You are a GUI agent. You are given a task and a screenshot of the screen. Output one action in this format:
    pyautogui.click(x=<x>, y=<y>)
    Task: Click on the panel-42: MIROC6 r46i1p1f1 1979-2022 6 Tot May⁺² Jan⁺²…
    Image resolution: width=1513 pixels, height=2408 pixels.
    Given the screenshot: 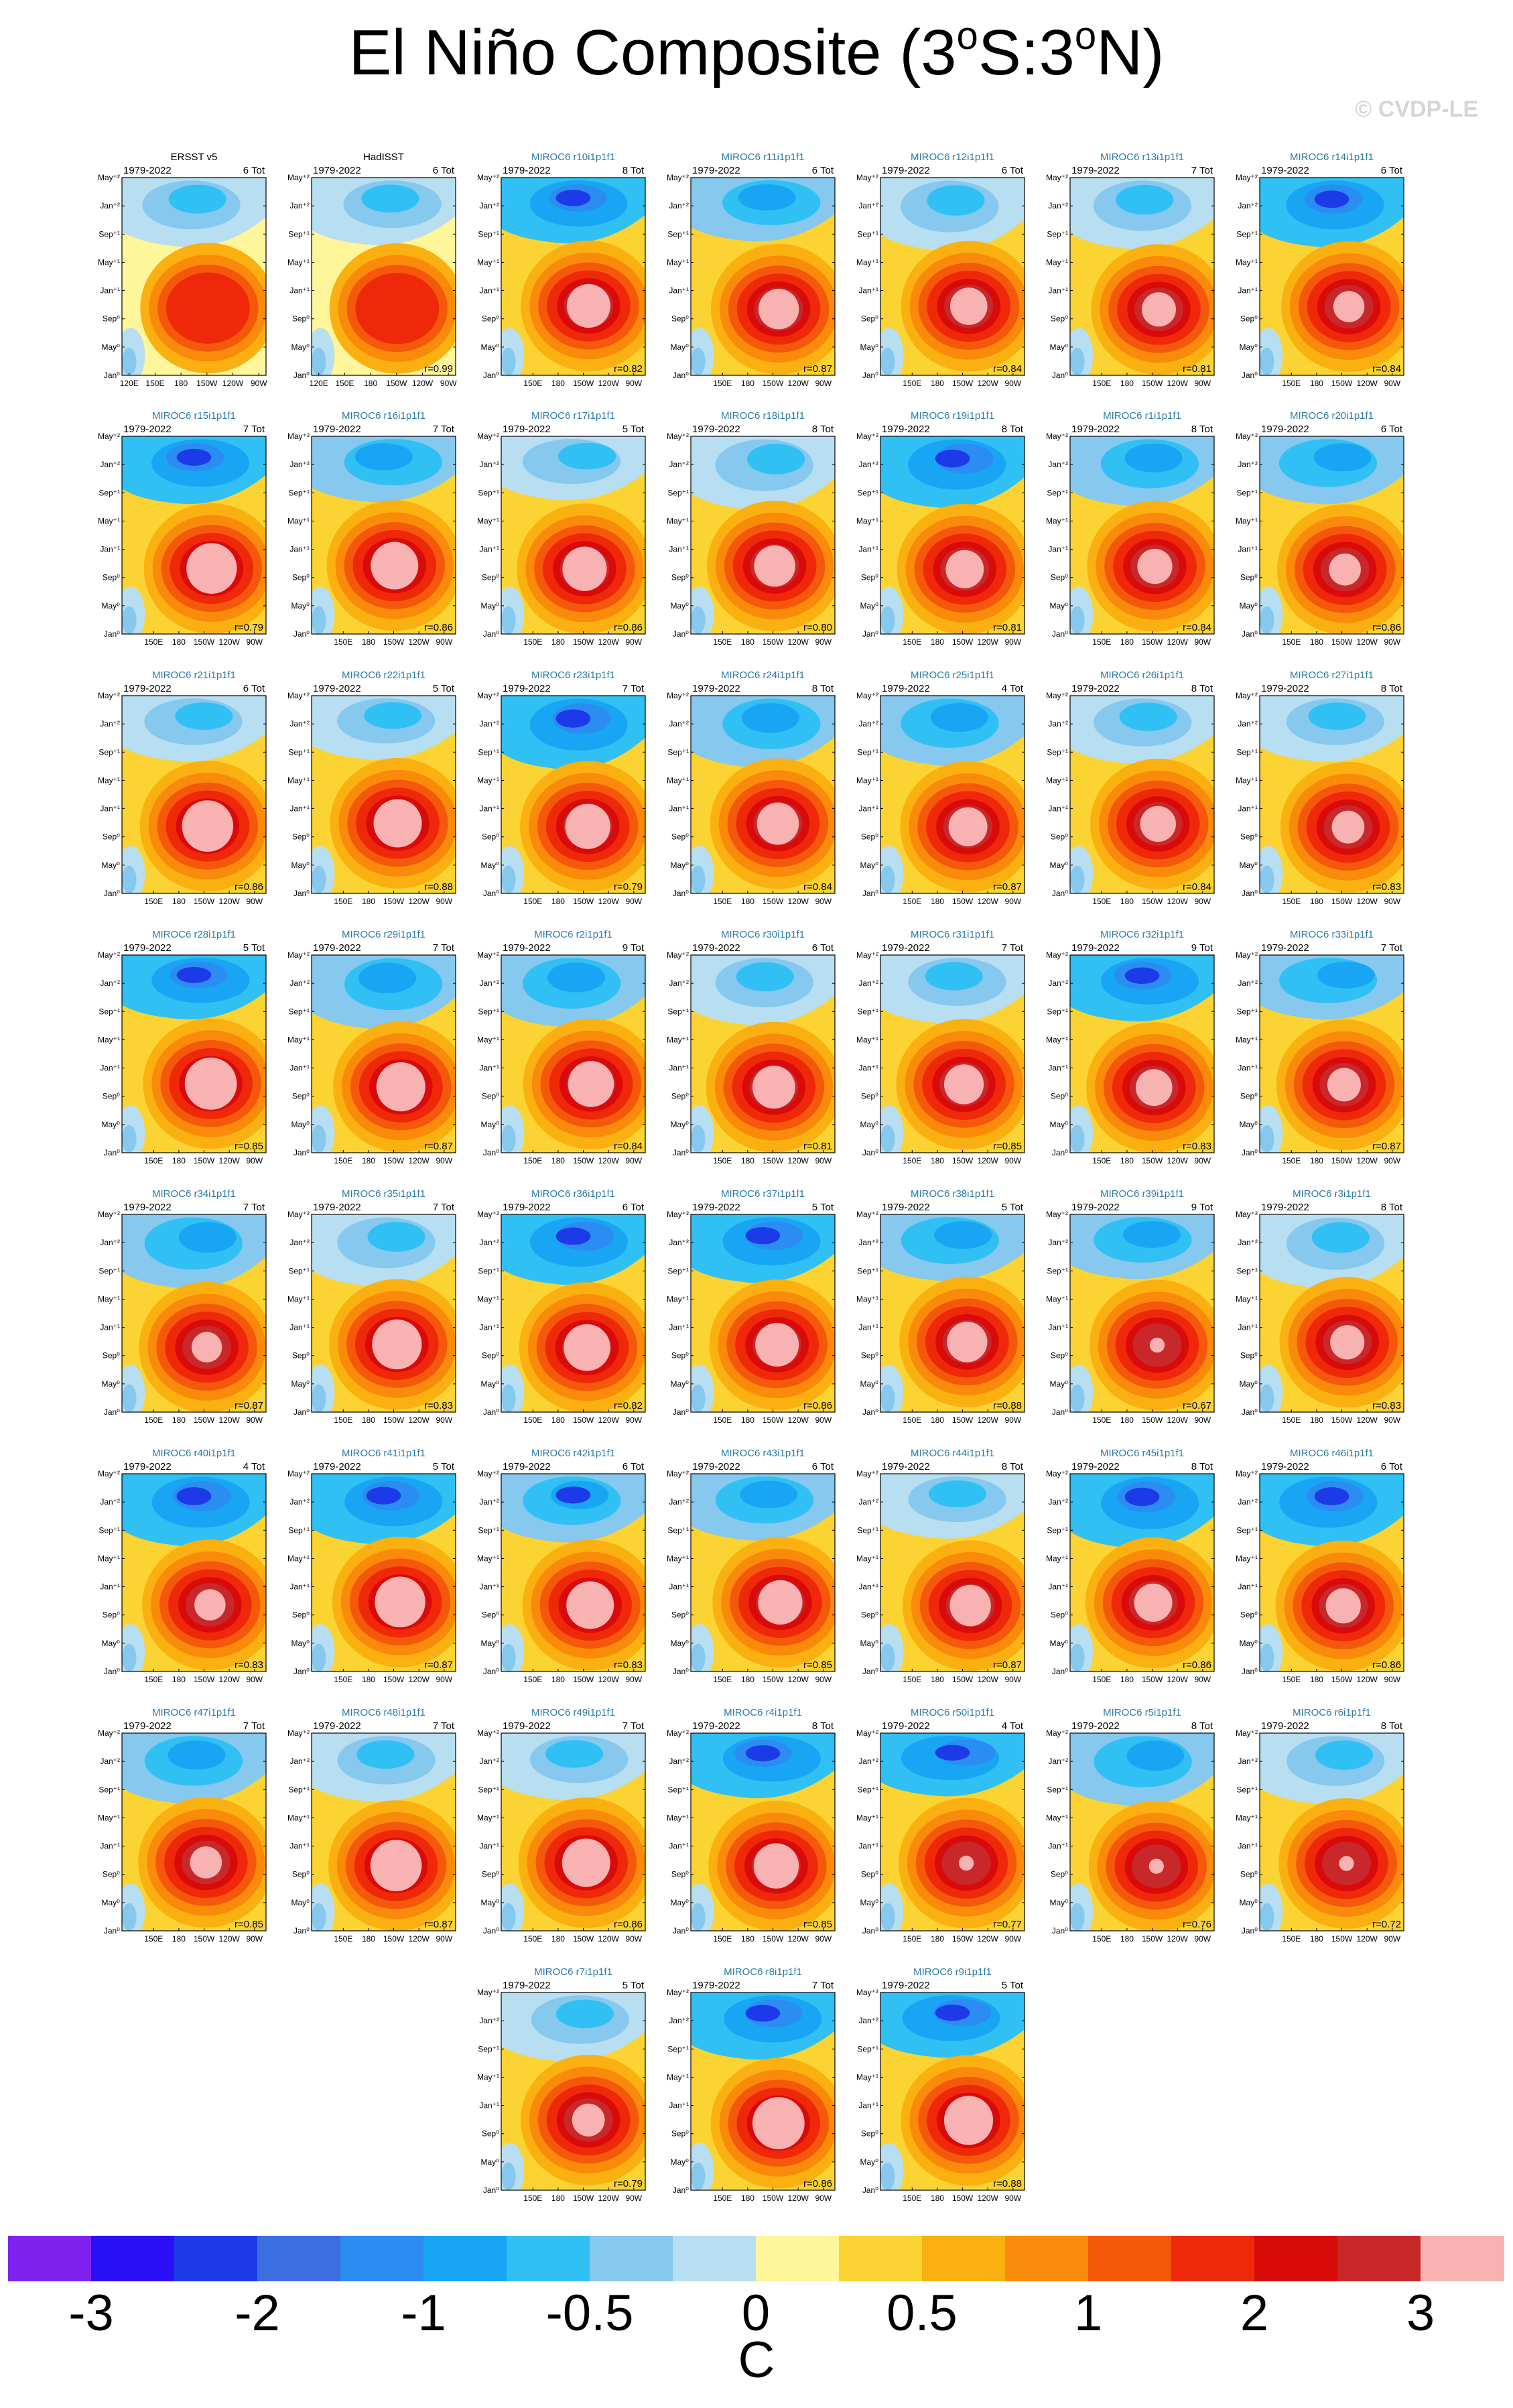 What is the action you would take?
    pyautogui.click(x=1320, y=1566)
    